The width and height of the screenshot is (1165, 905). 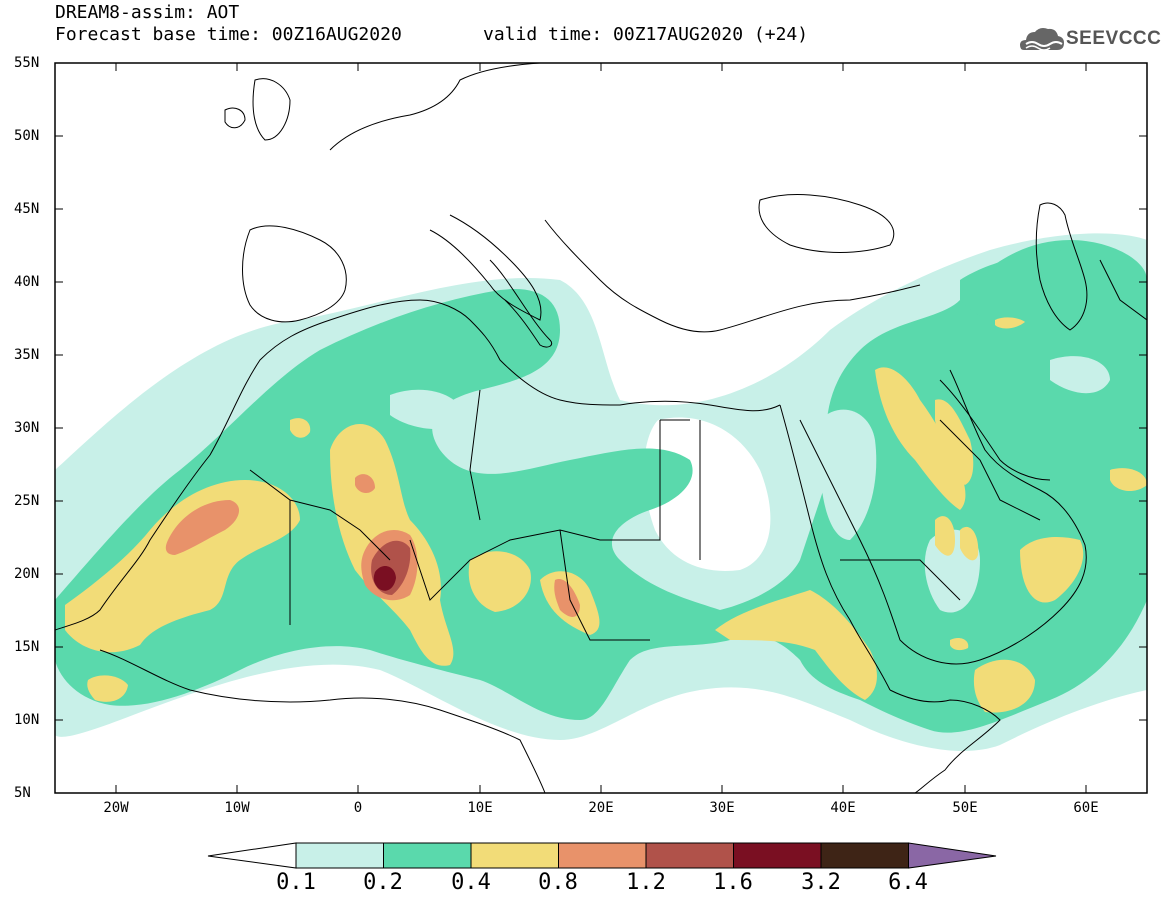 I want to click on lon-label: 60E, so click(x=1086, y=808).